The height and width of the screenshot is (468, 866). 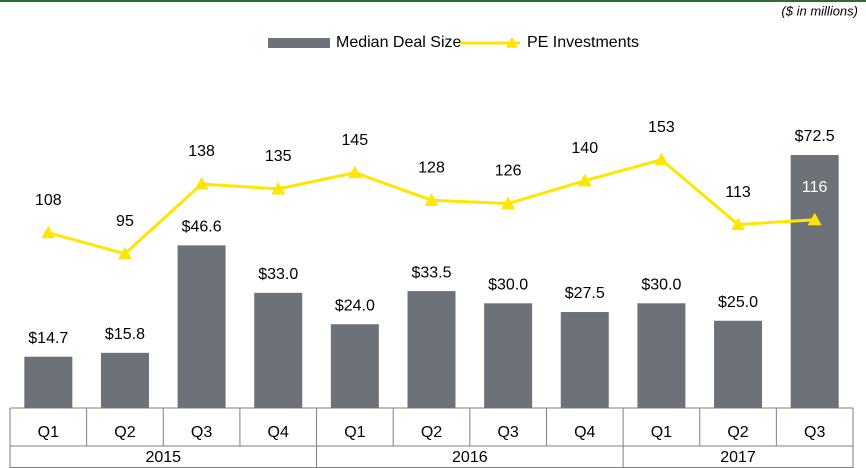 I want to click on group-label: 2015, so click(x=163, y=457).